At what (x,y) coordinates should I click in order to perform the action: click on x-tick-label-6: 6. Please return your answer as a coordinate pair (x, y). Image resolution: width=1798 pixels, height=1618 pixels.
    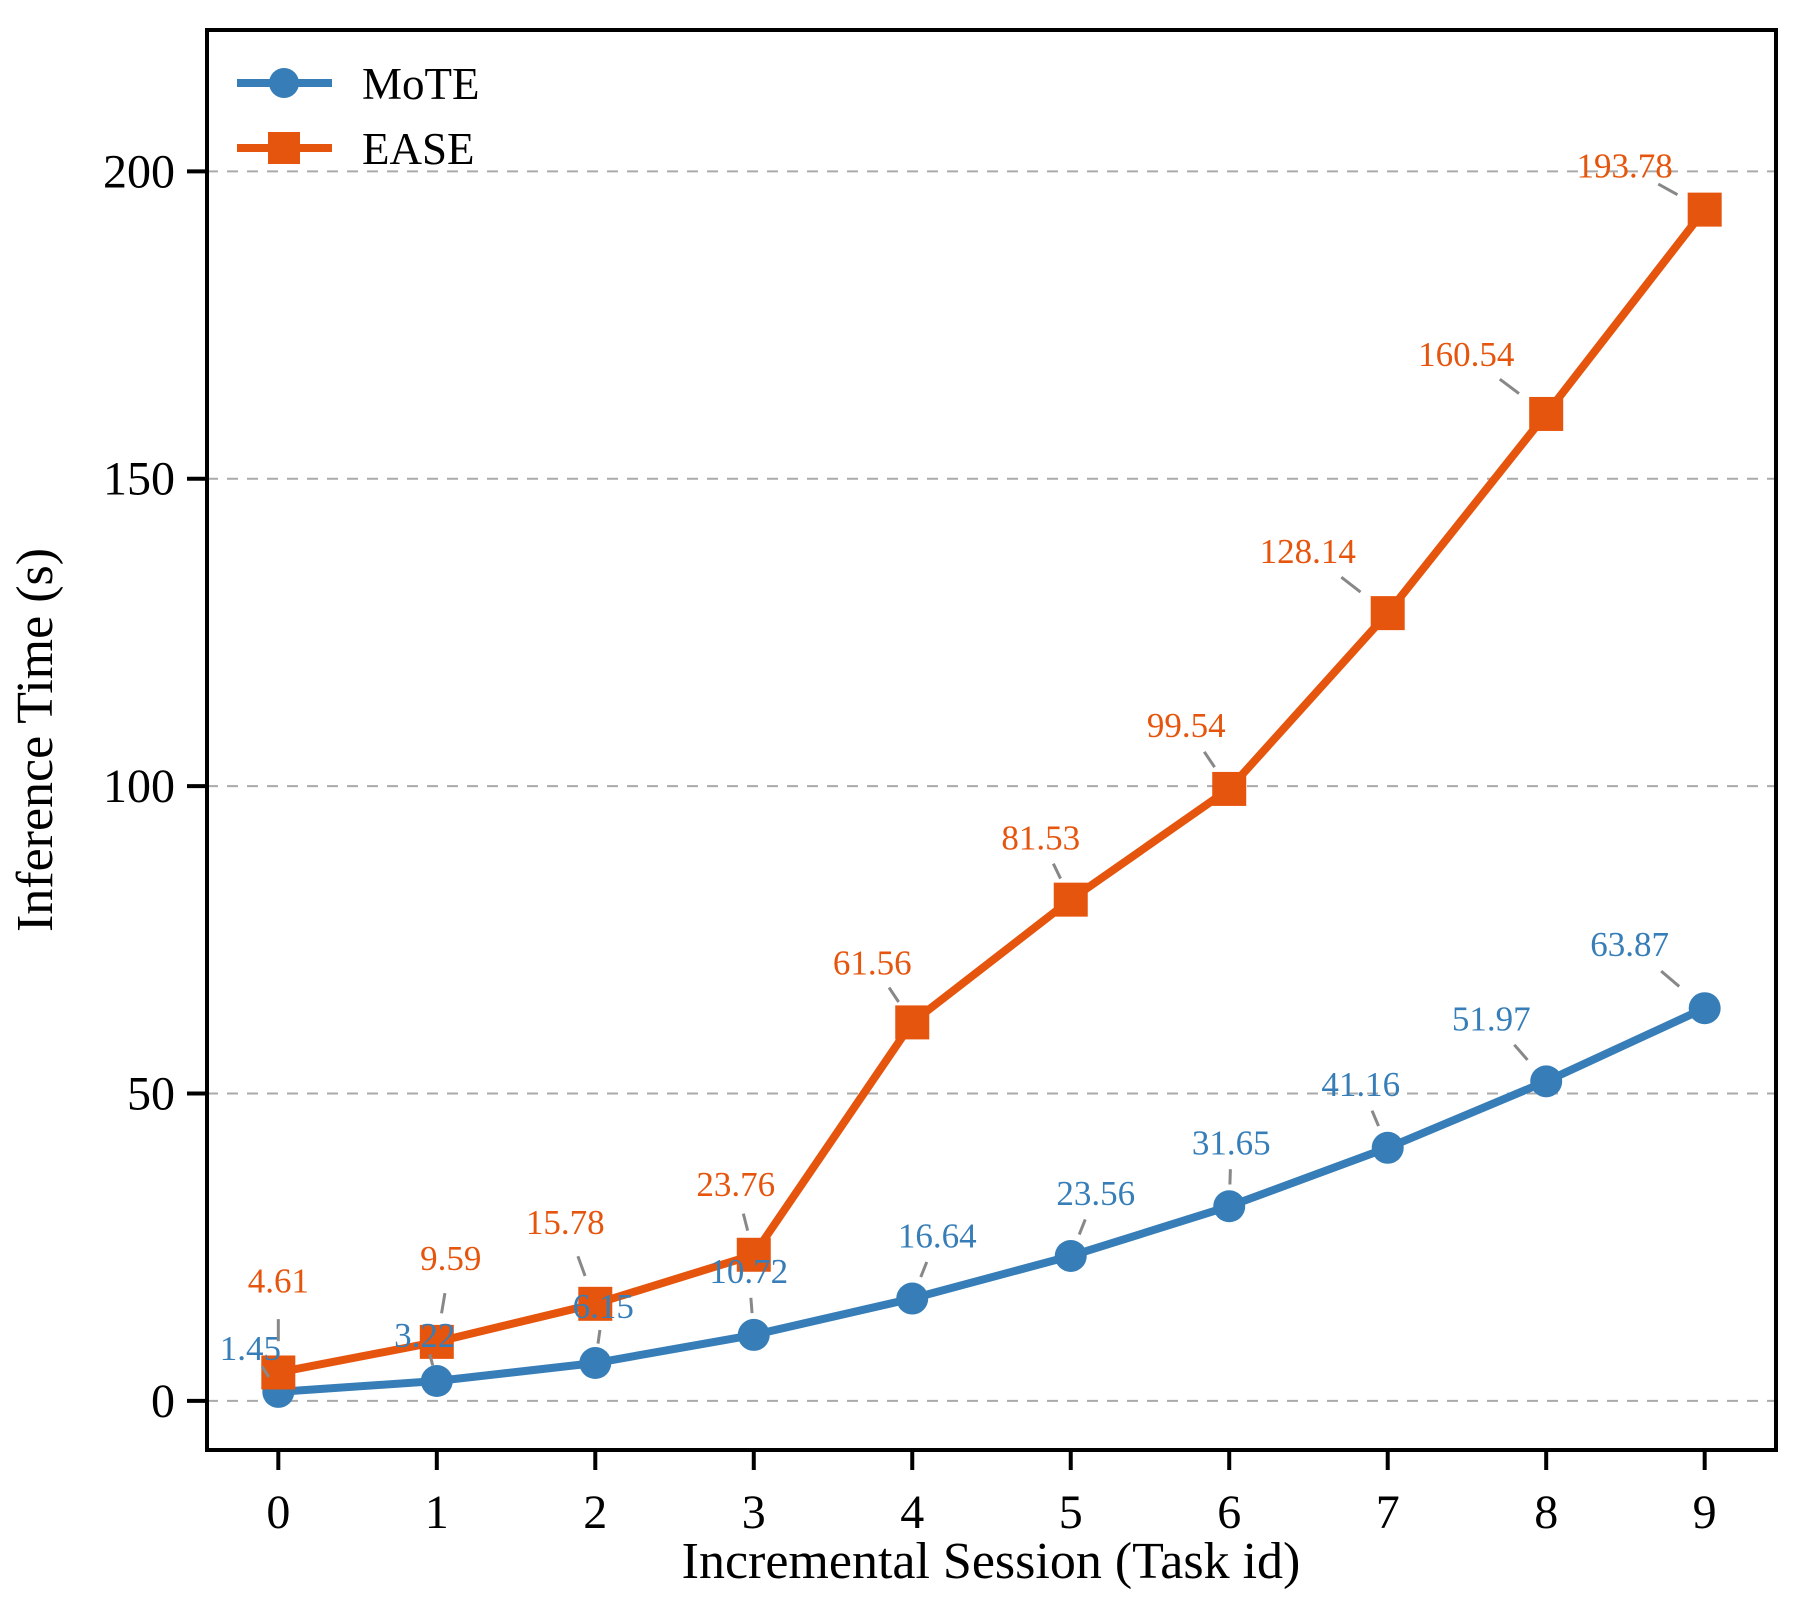
    Looking at the image, I should click on (1229, 1512).